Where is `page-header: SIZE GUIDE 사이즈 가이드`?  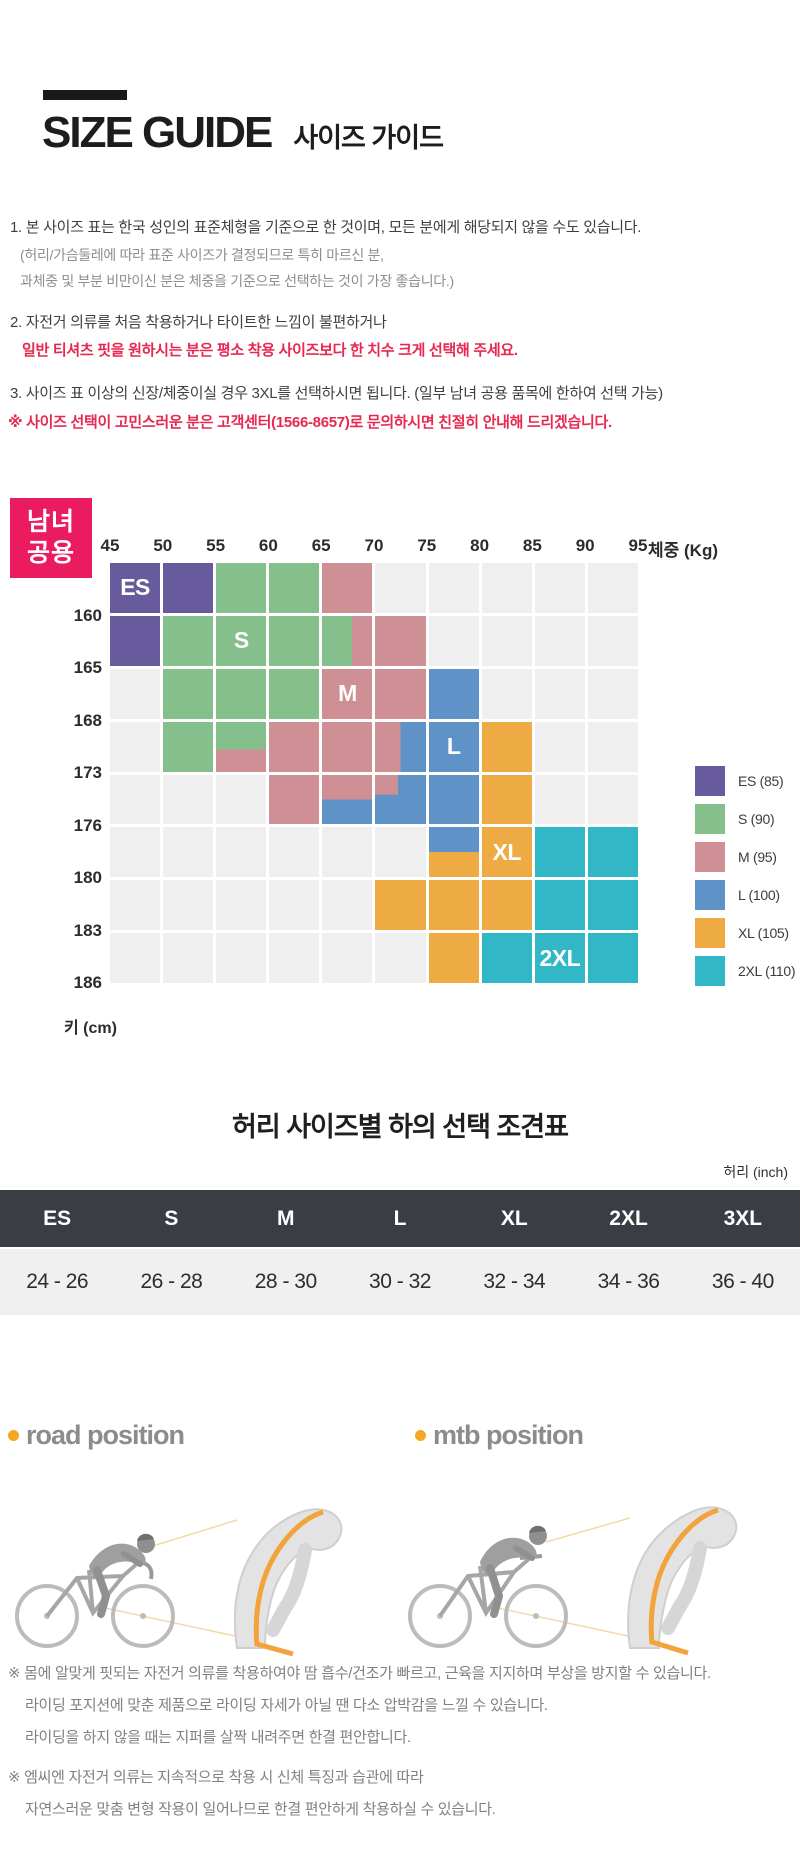
page-header: SIZE GUIDE 사이즈 가이드 is located at coordinates (243, 133).